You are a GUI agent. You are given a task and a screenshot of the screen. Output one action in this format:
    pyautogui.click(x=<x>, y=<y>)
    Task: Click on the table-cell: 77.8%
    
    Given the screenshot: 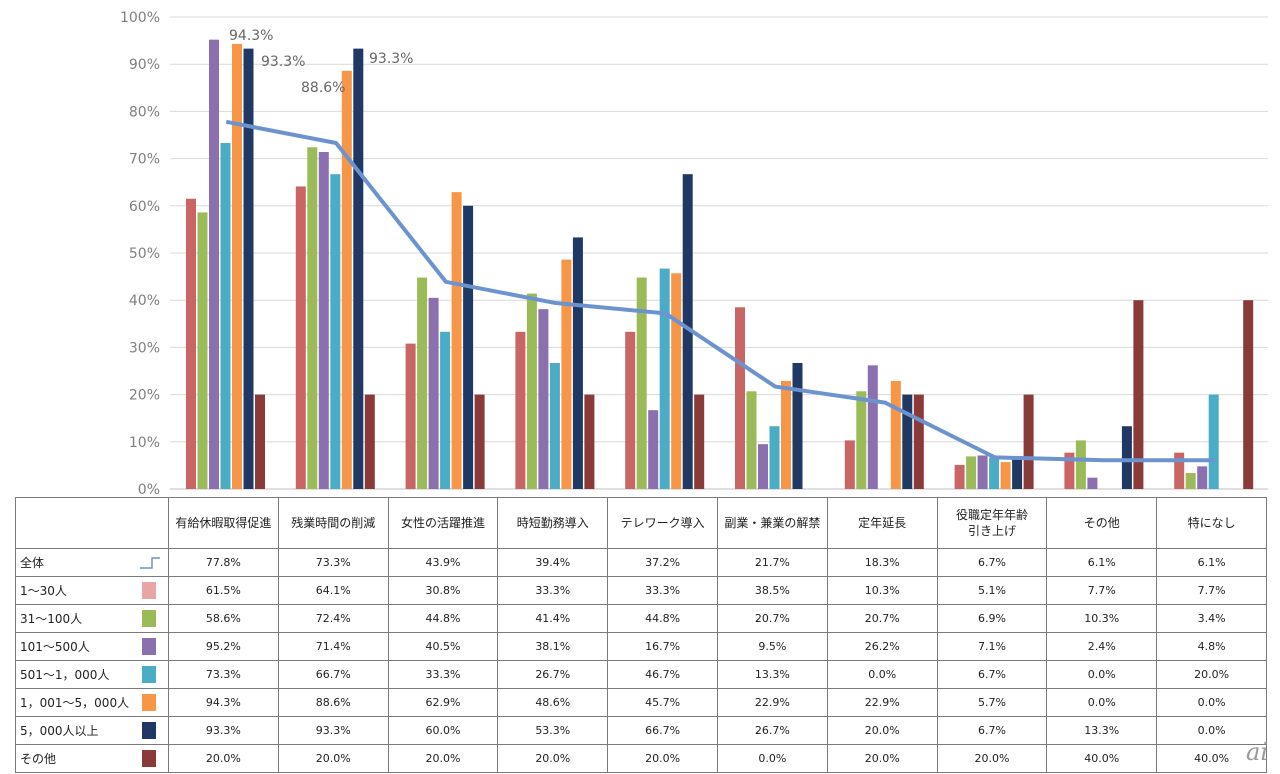 What is the action you would take?
    pyautogui.click(x=223, y=562)
    